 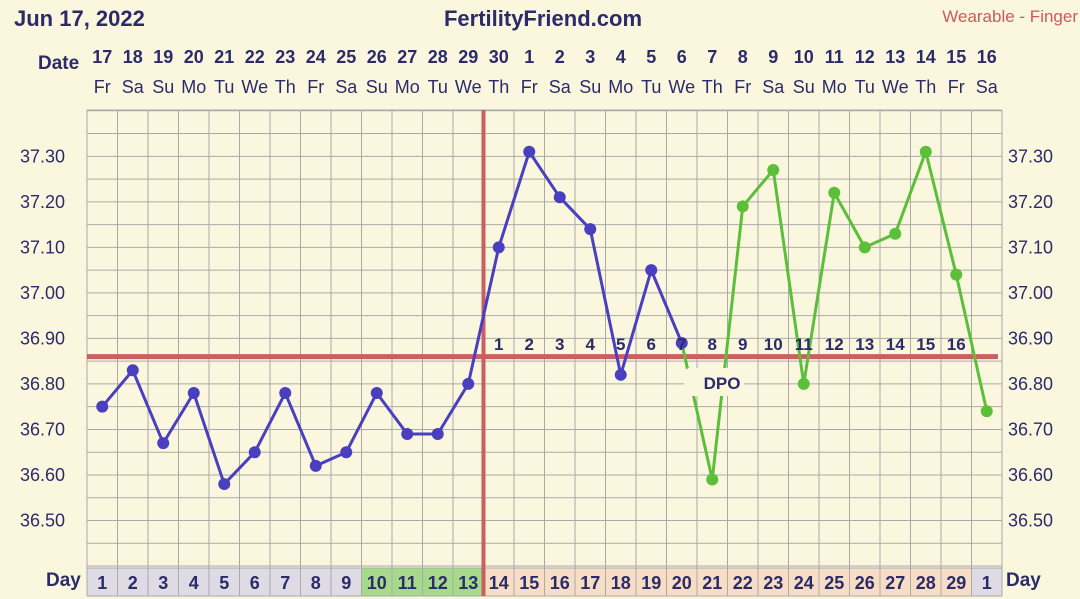 I want to click on date-number: 6, so click(x=682, y=57).